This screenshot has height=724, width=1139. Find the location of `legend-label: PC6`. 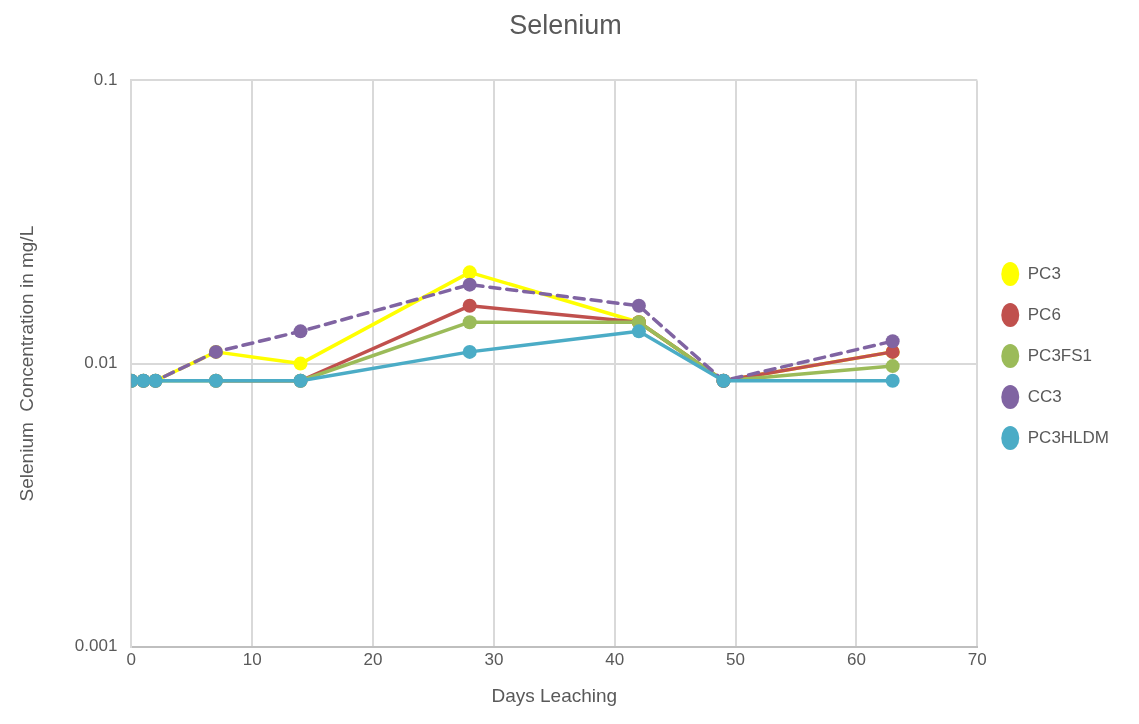

legend-label: PC6 is located at coordinates (1044, 314).